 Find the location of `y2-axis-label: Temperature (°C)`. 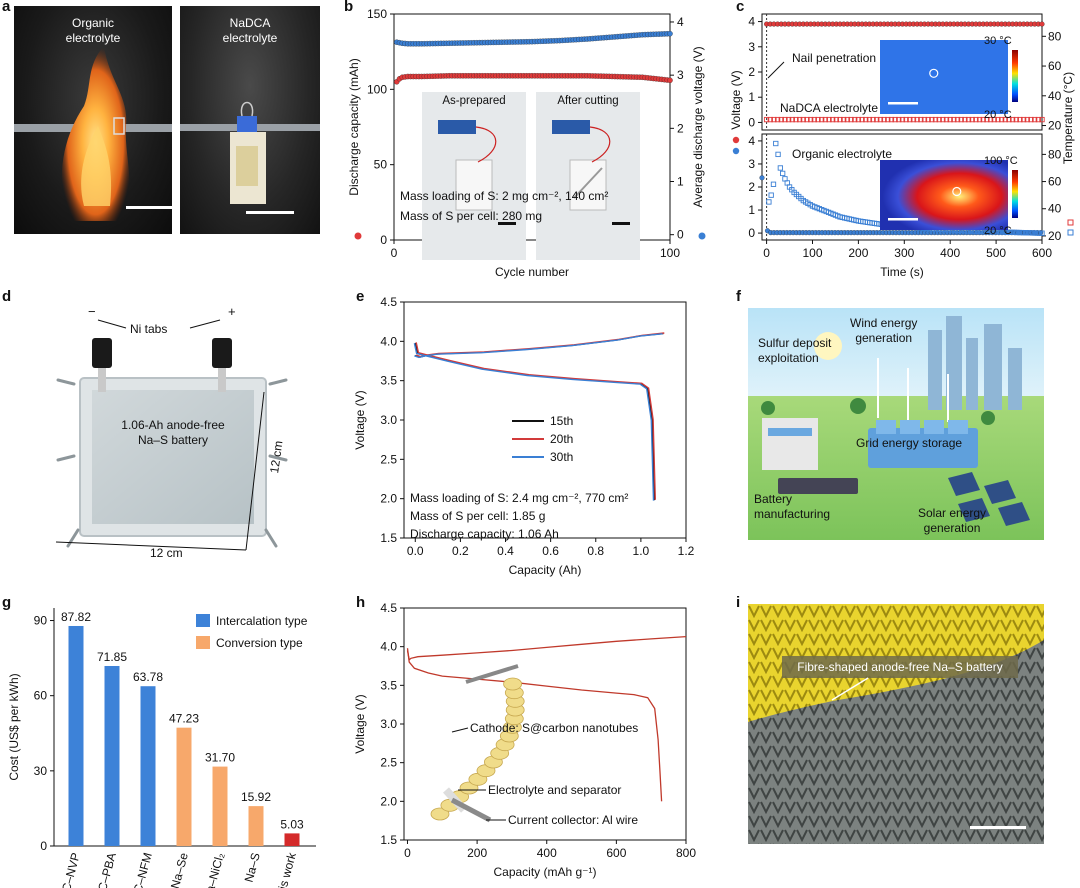

y2-axis-label: Temperature (°C) is located at coordinates (1068, 118).